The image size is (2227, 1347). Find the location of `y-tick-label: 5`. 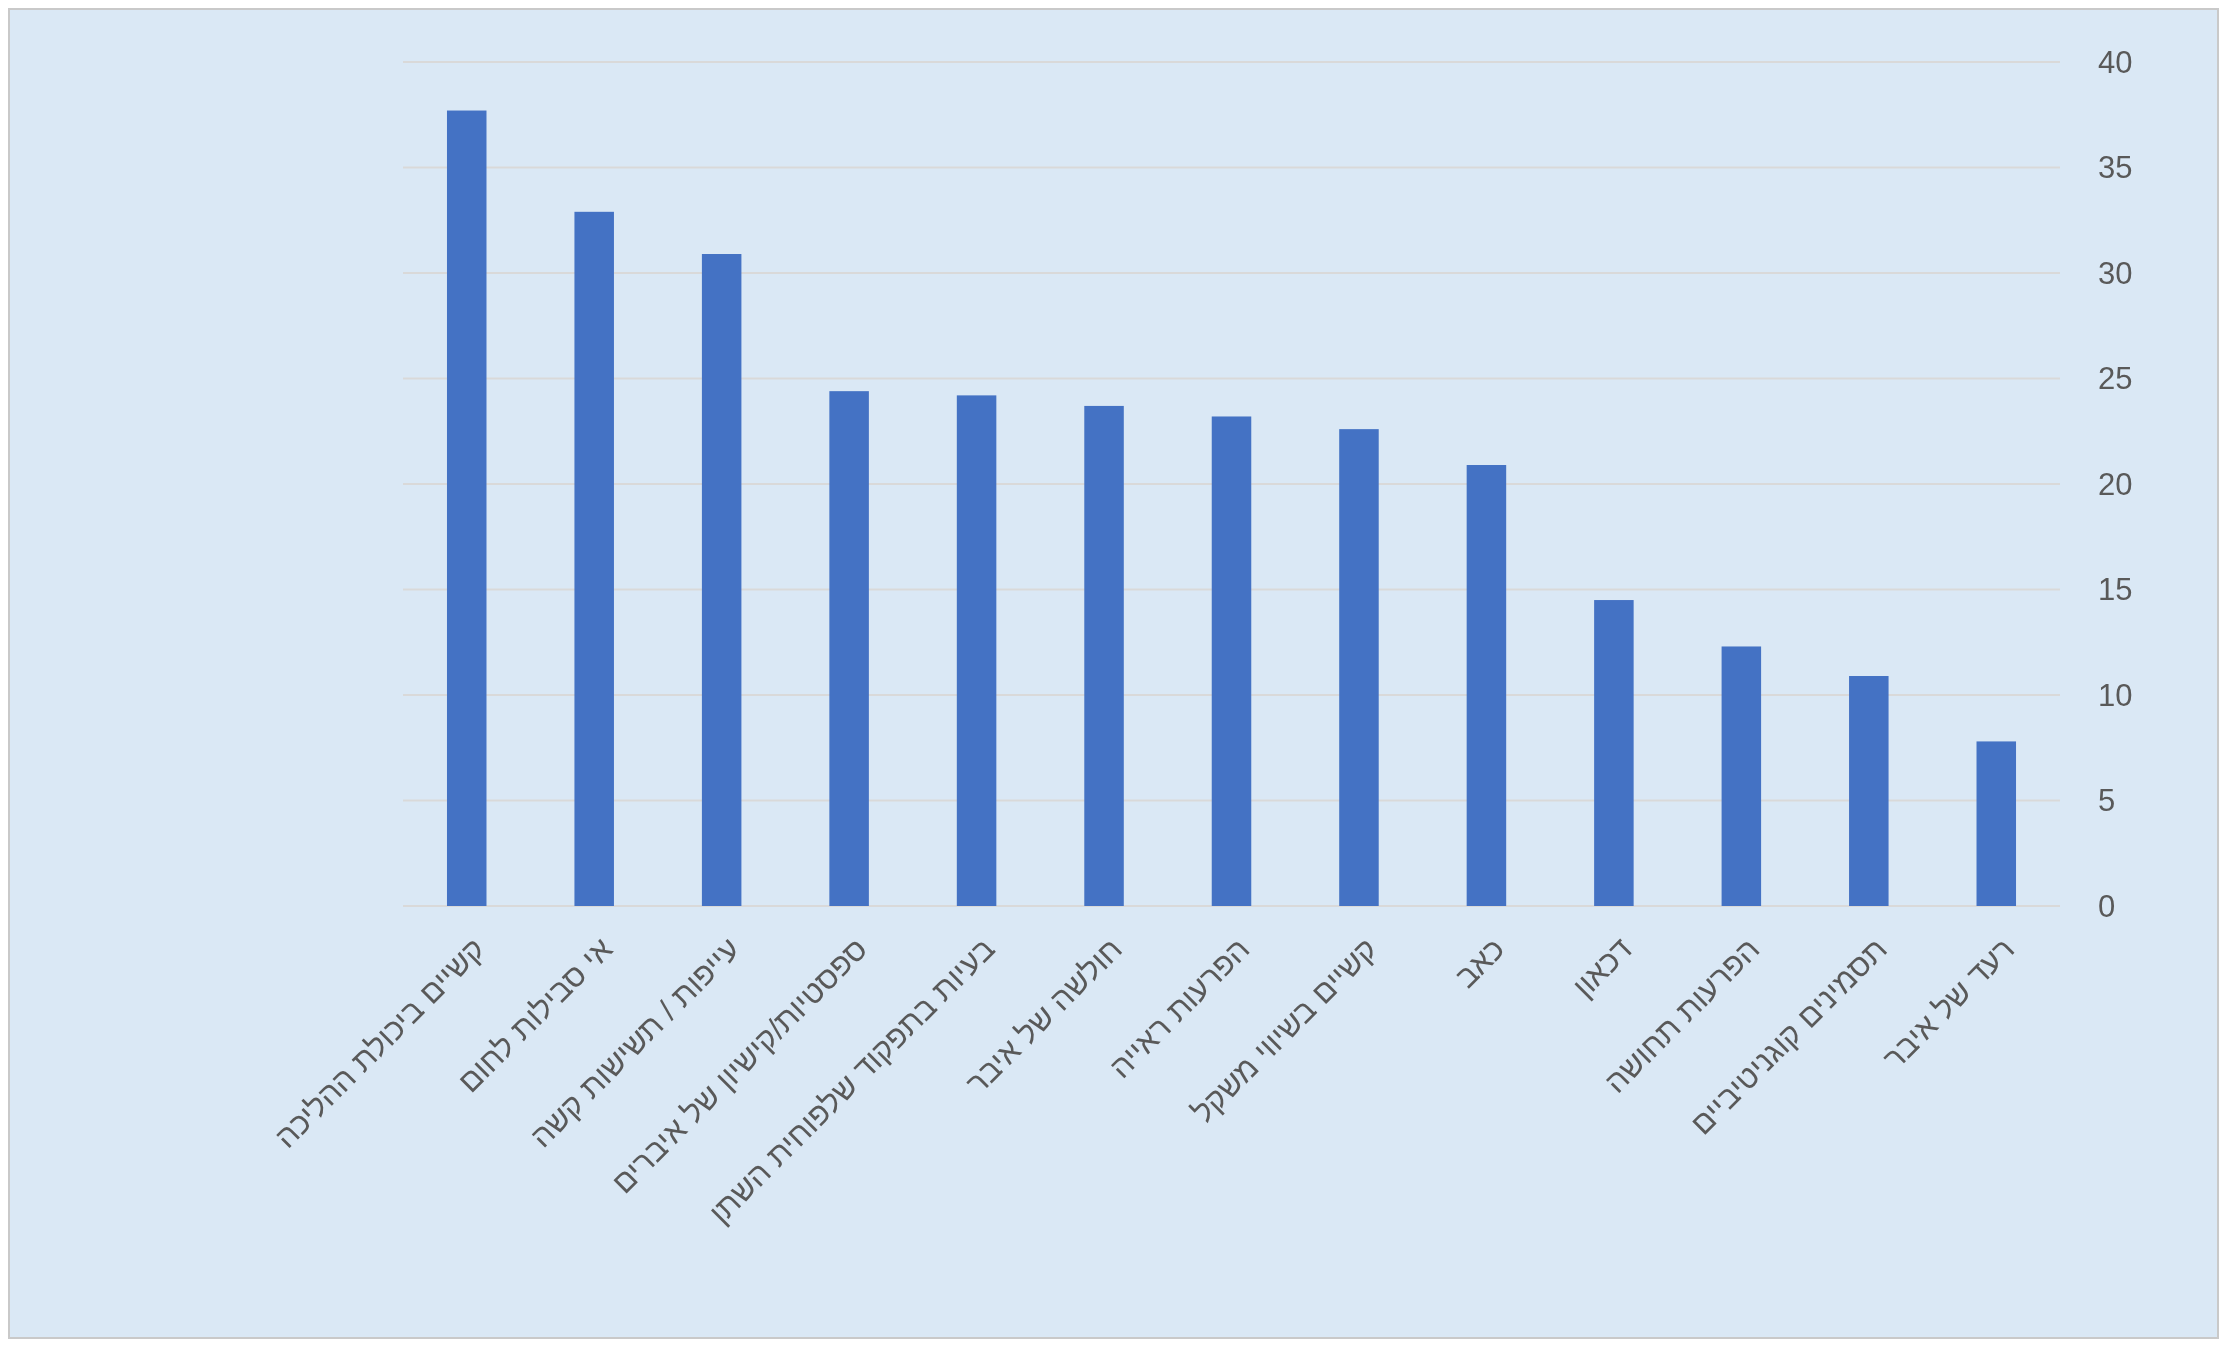

y-tick-label: 5 is located at coordinates (2107, 801).